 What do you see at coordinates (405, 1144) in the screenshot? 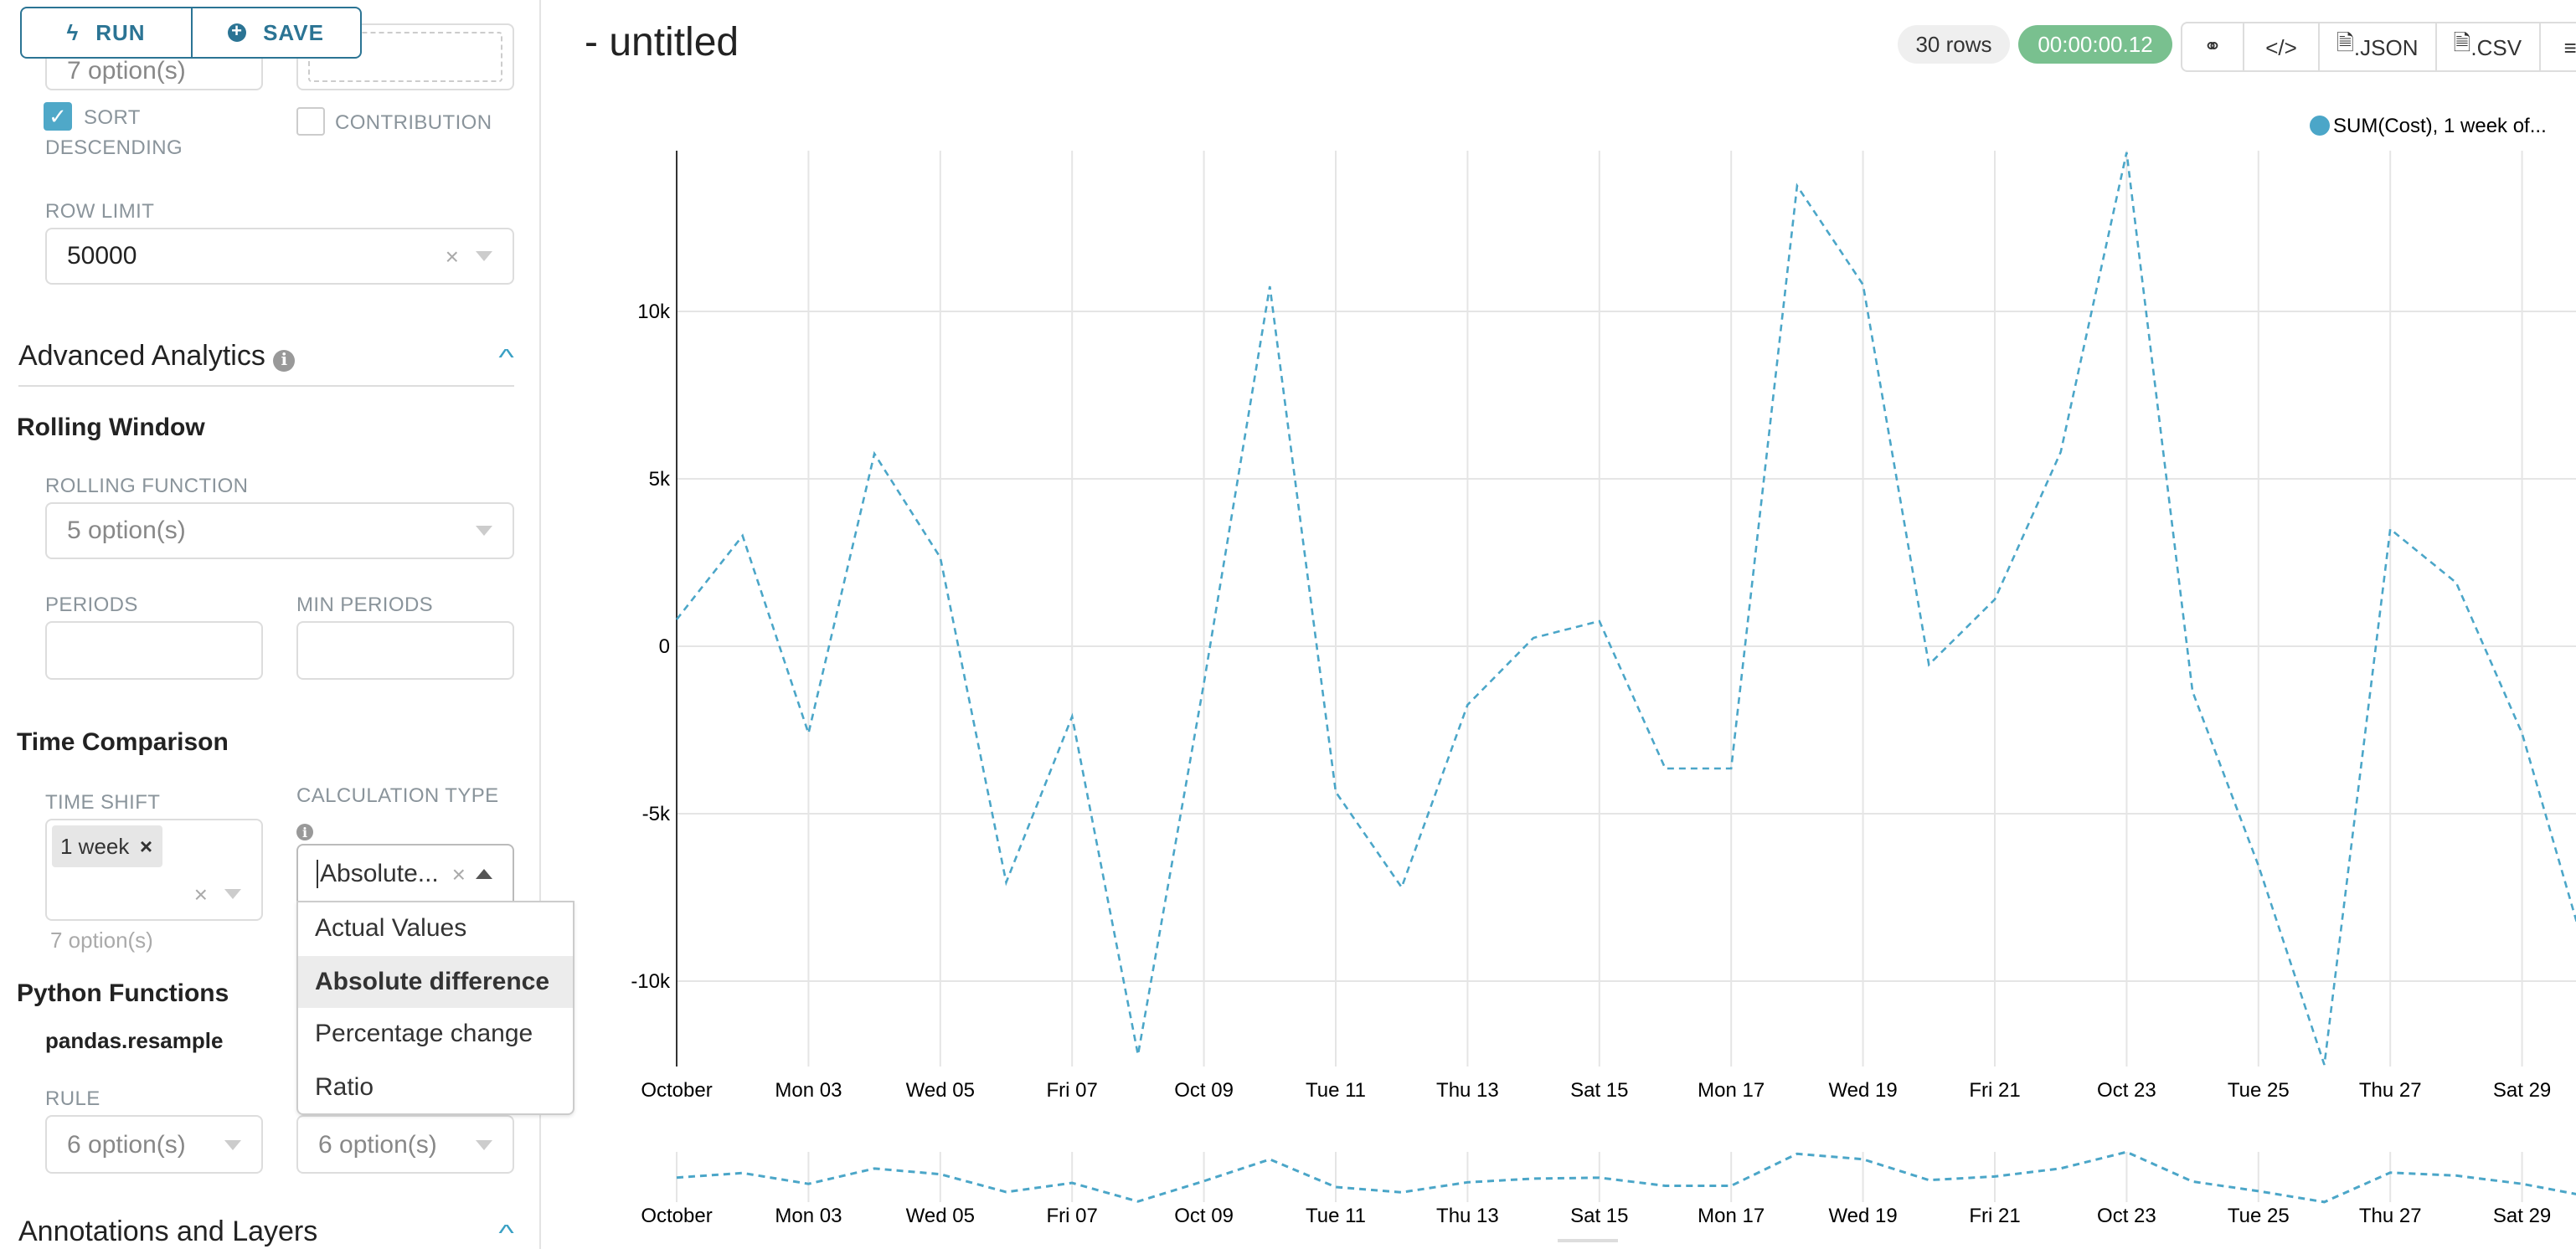
I see `method-select: 6 option(s)` at bounding box center [405, 1144].